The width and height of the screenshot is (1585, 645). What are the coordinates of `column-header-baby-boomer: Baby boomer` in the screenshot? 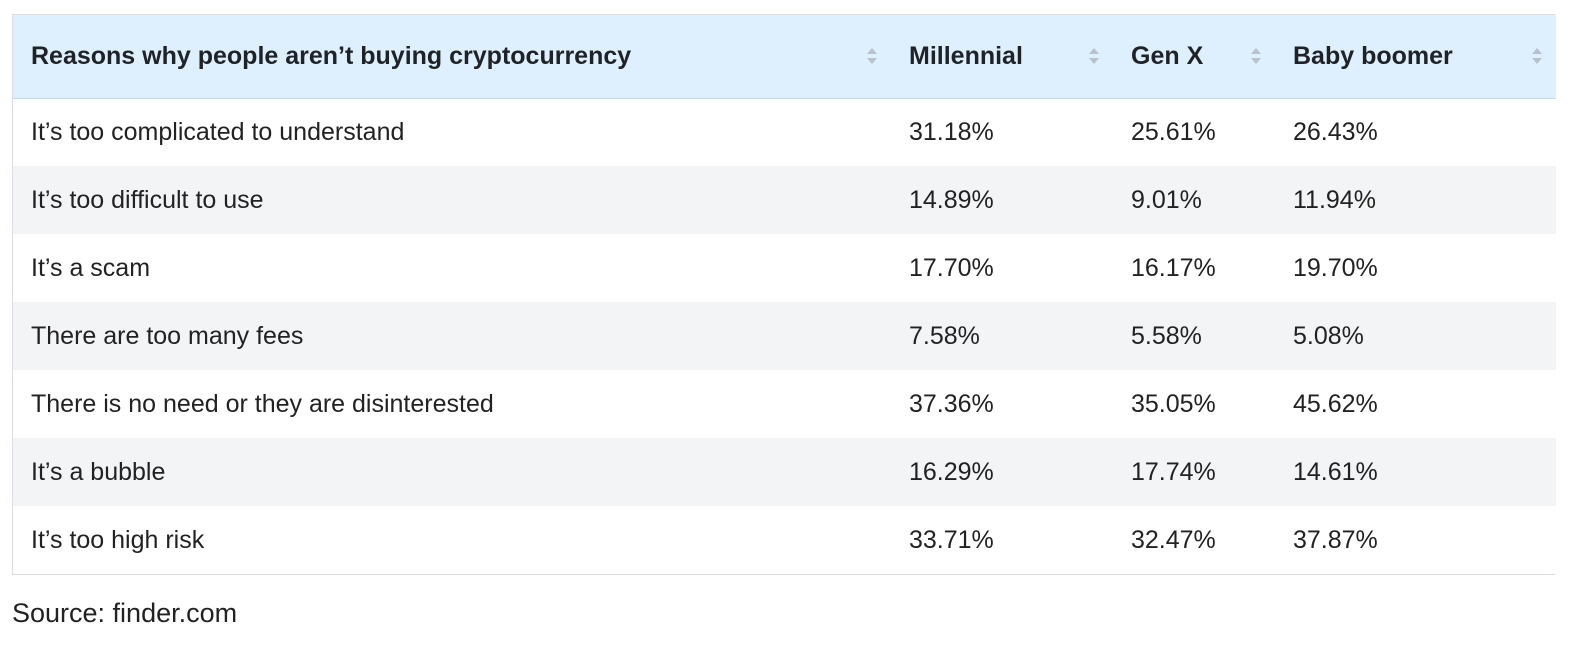 It's located at (1415, 56).